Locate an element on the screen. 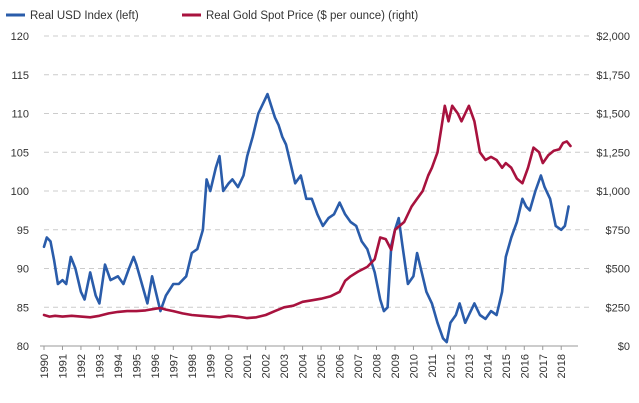 This screenshot has height=403, width=639. x-tick-label: 2000 is located at coordinates (230, 366).